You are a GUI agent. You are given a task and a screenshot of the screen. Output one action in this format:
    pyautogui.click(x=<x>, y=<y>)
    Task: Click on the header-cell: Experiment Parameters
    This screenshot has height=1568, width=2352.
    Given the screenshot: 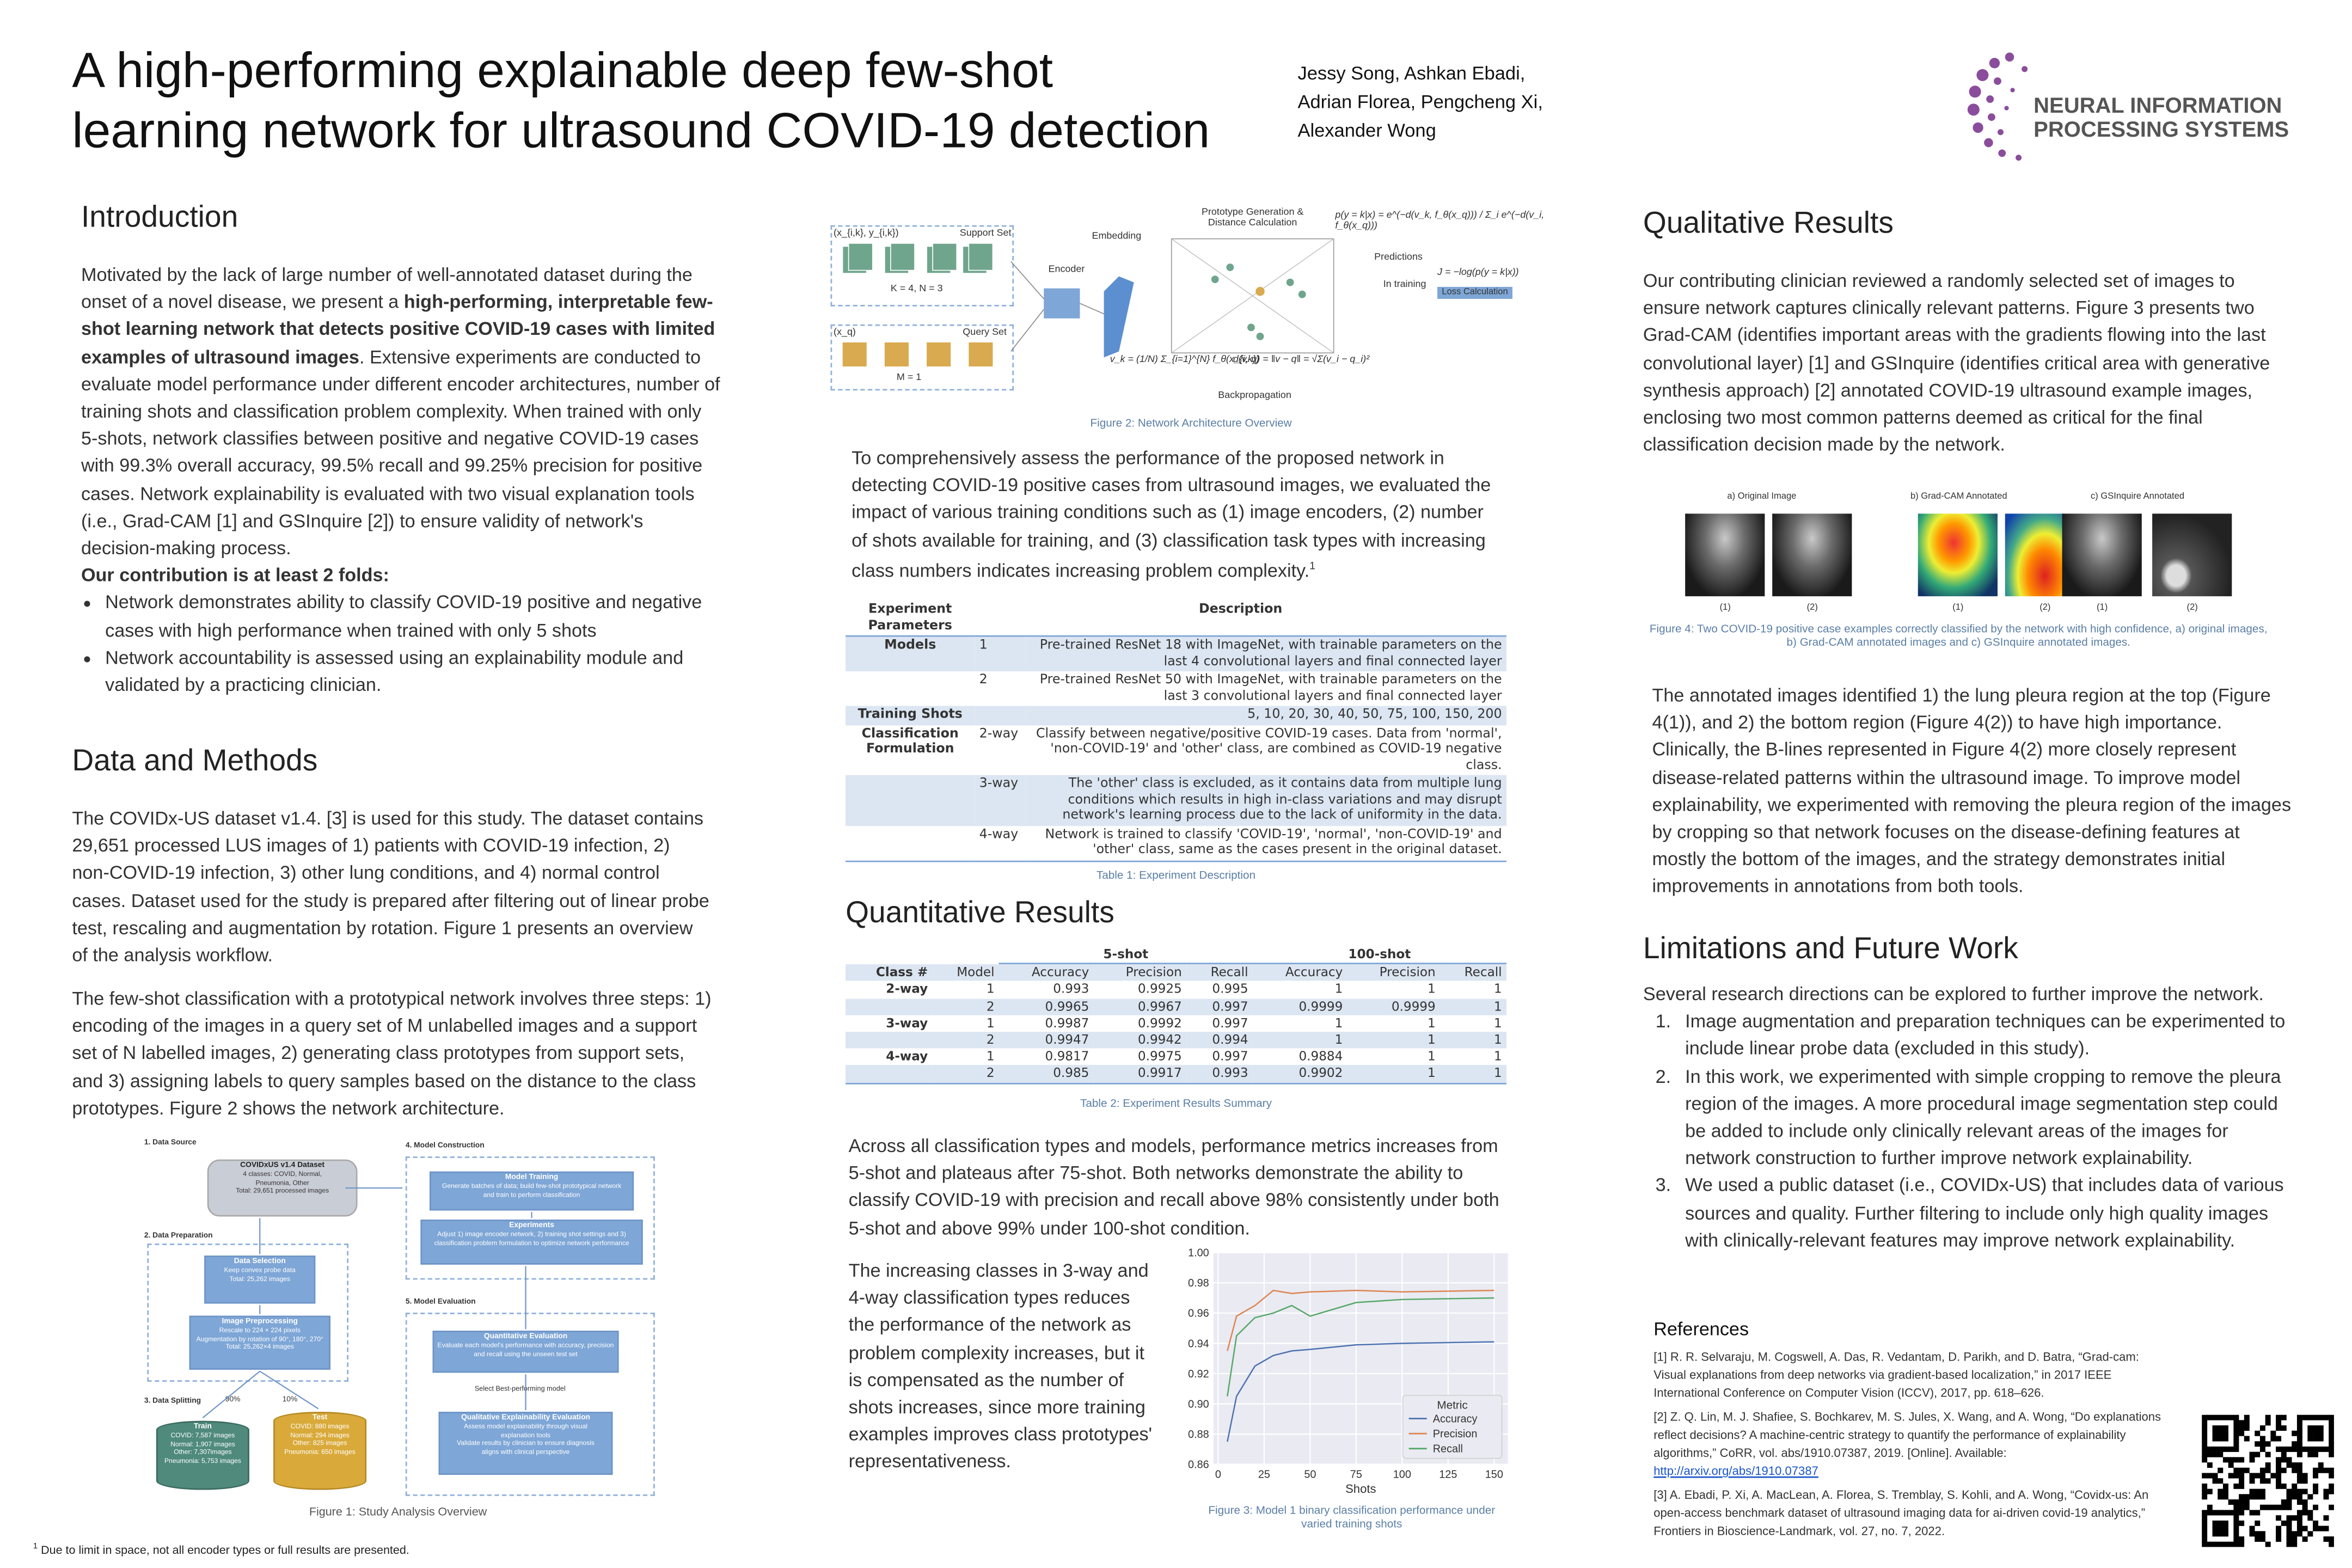 What is the action you would take?
    pyautogui.click(x=910, y=617)
    